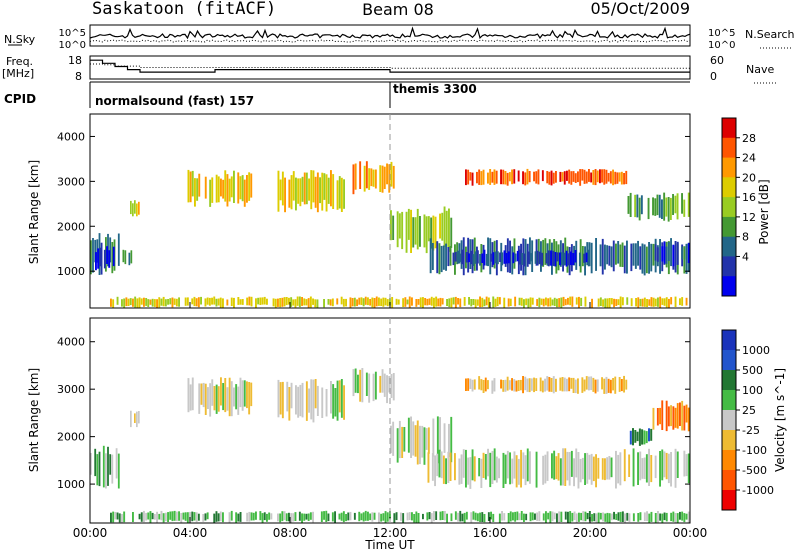 This screenshot has height=554, width=800. Describe the element at coordinates (34, 212) in the screenshot. I see `power-ylabel: Slant Range [km]` at that location.